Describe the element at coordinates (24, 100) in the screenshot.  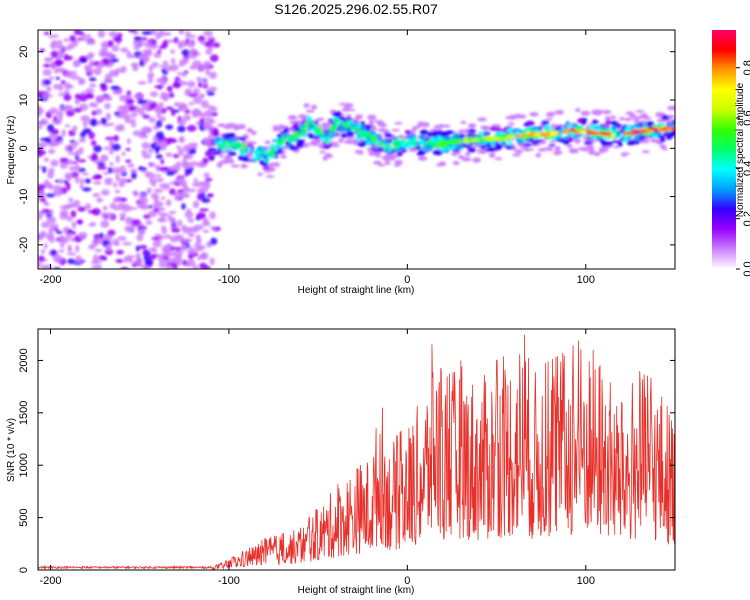
I see `spectrogram-y-tick-label: 10` at that location.